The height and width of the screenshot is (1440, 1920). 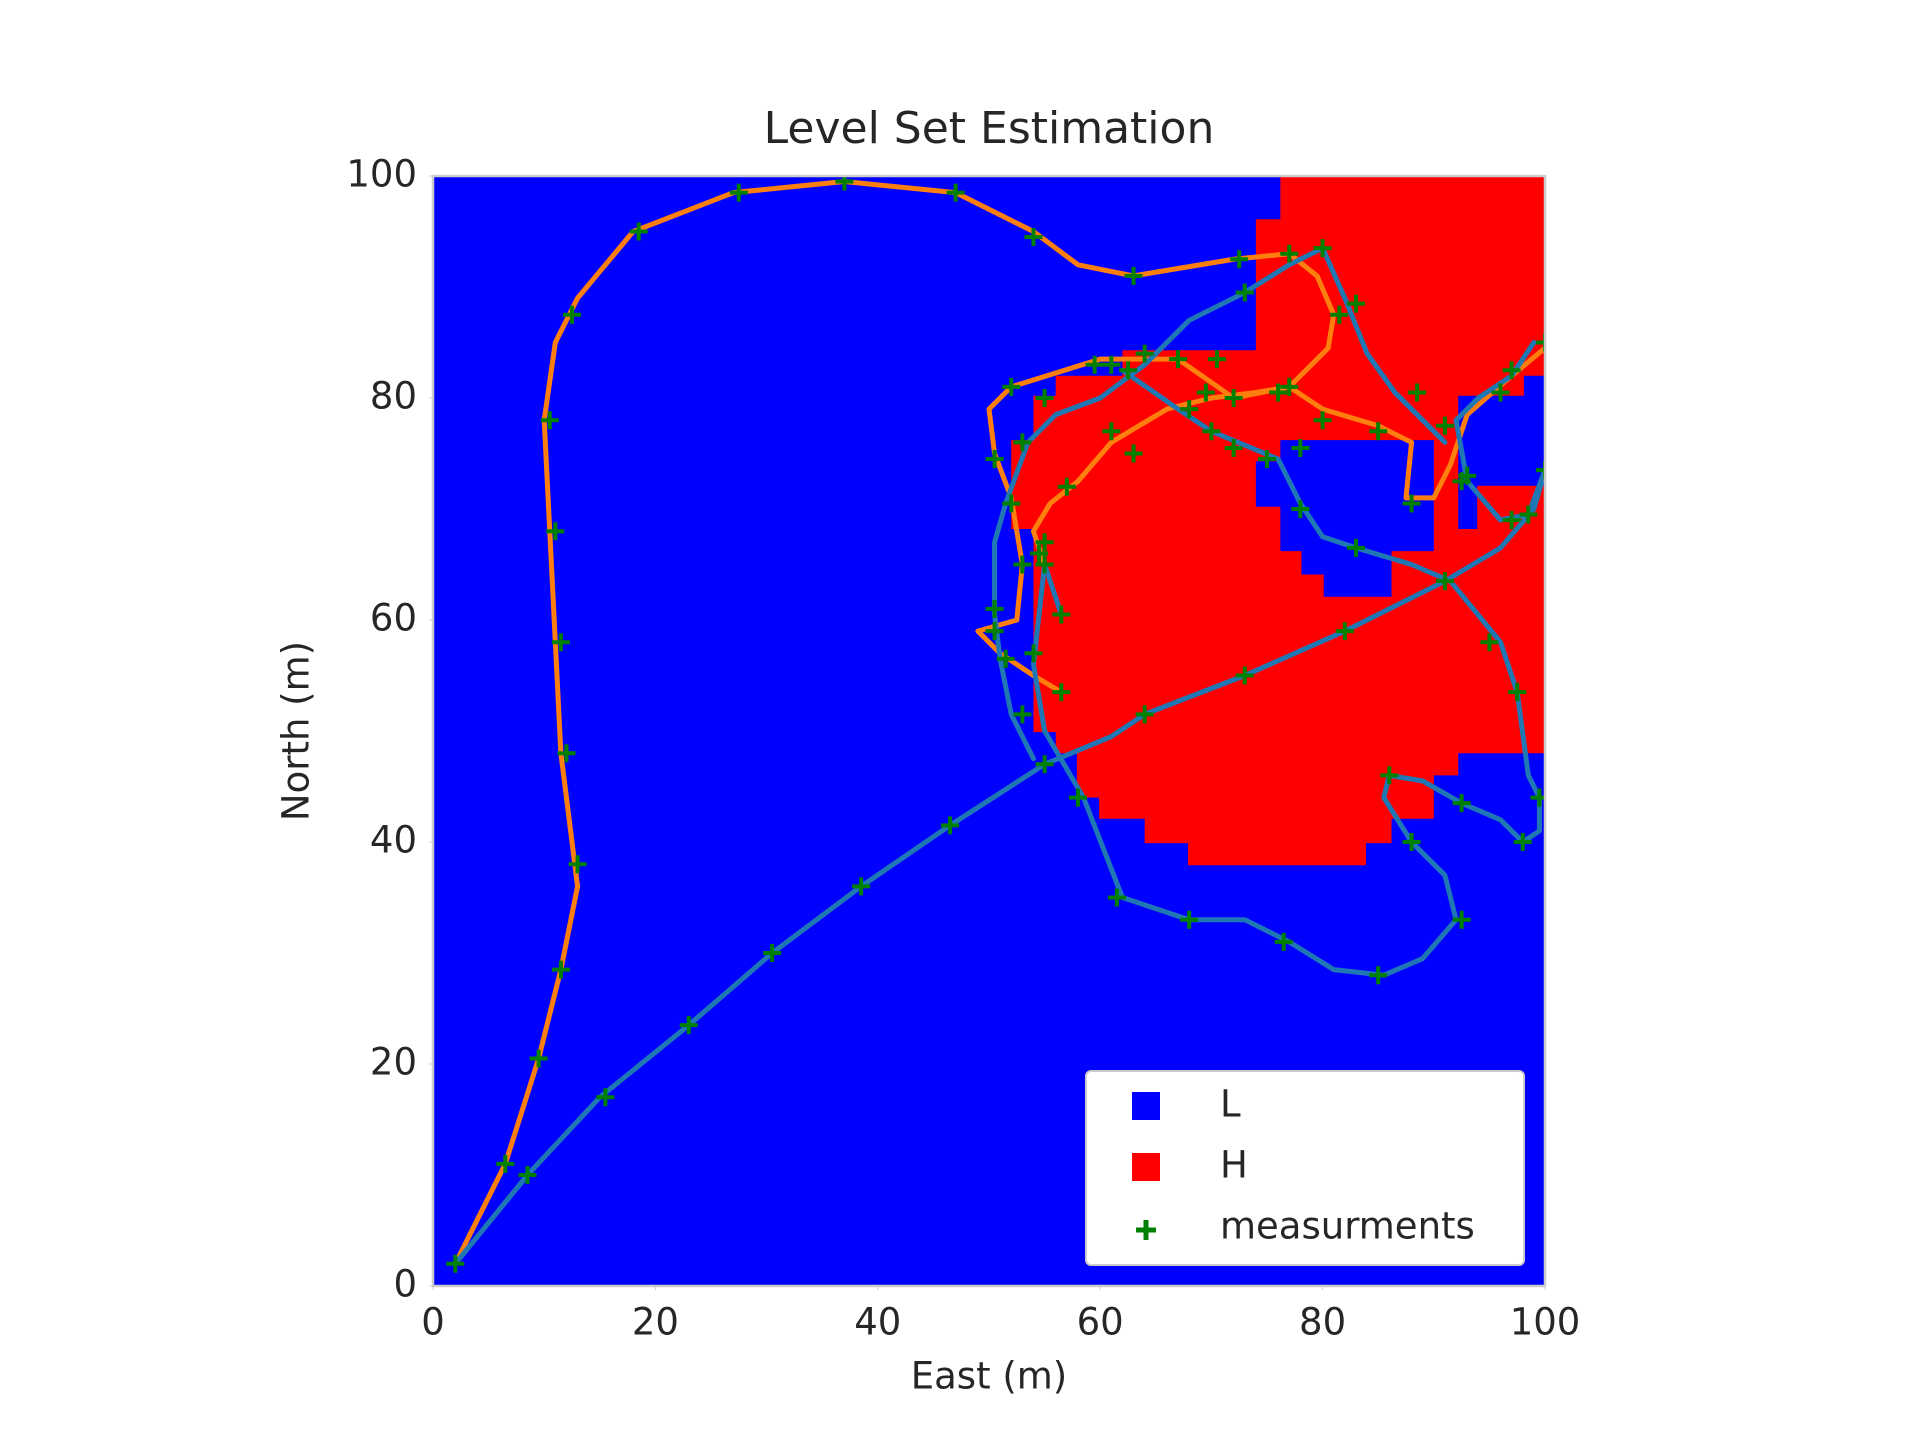 What do you see at coordinates (1234, 1165) in the screenshot?
I see `legend-label: H` at bounding box center [1234, 1165].